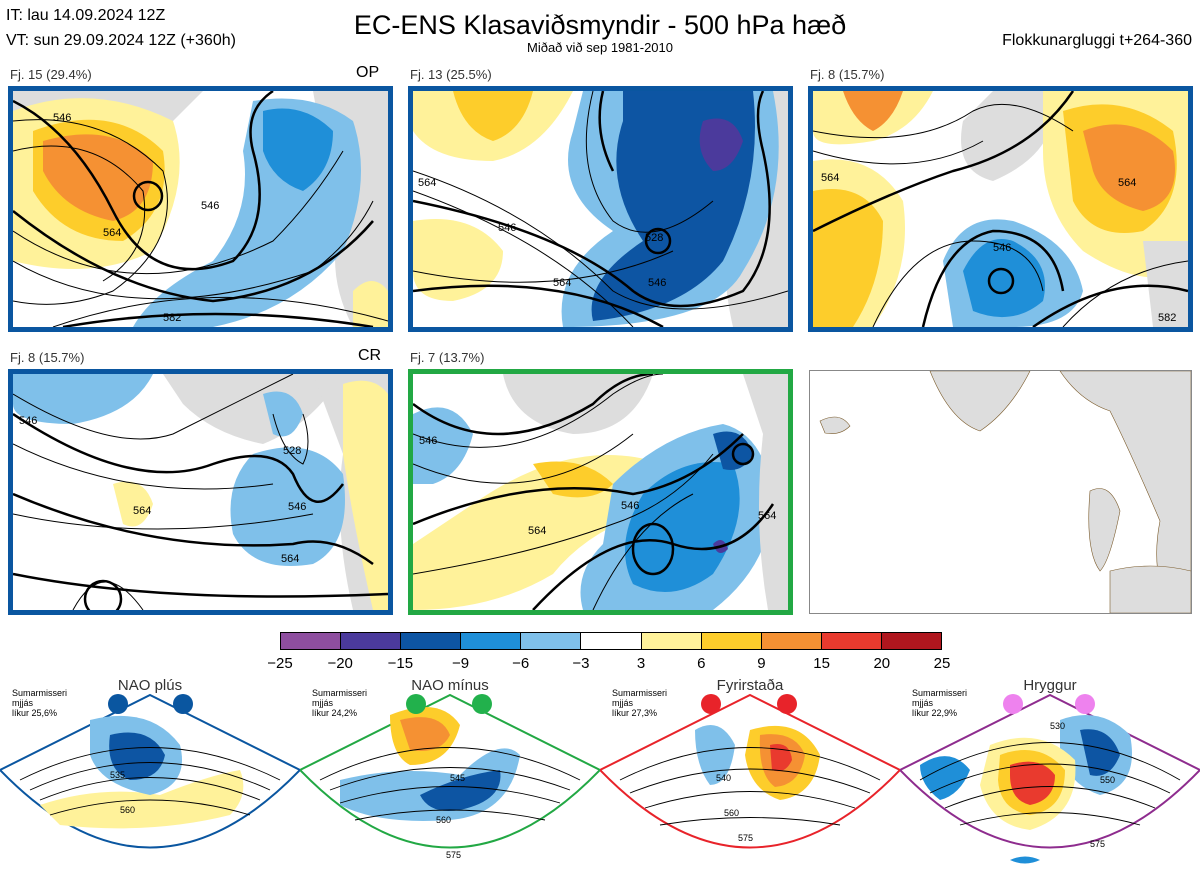  What do you see at coordinates (400, 663) in the screenshot?
I see `colorbar-tick-label: −15` at bounding box center [400, 663].